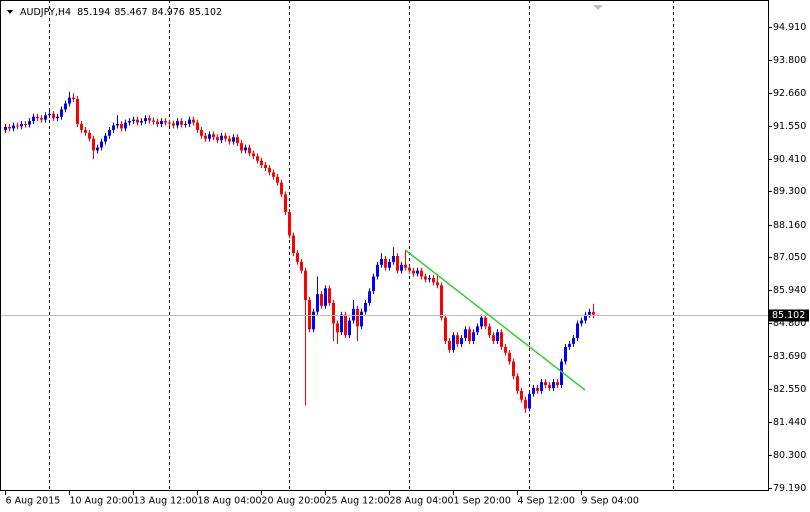 This screenshot has width=810, height=512. I want to click on high: 85.467, so click(130, 12).